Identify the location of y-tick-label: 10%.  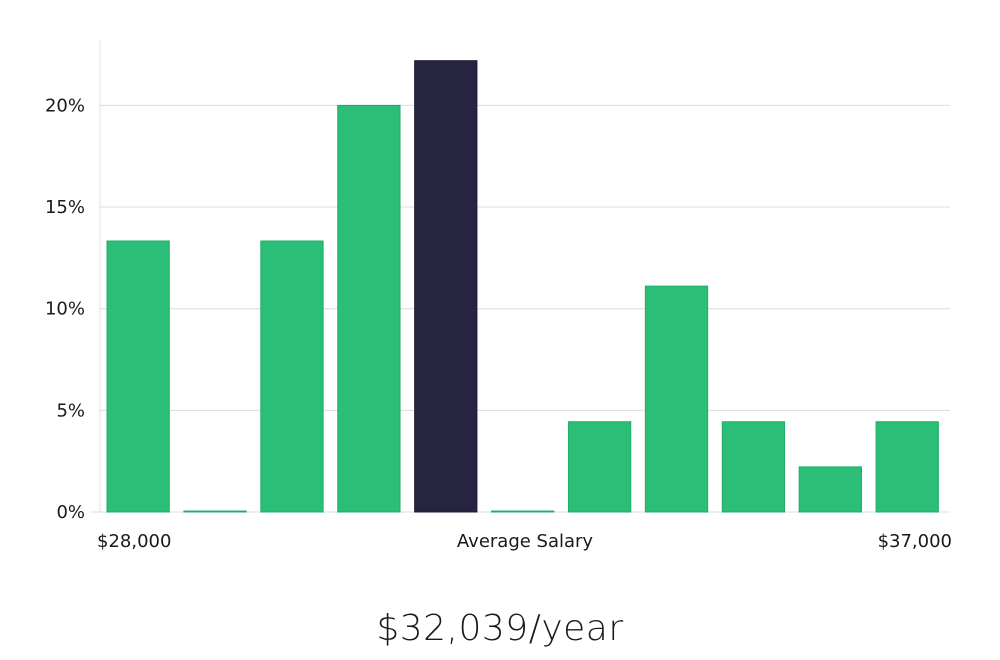
(65, 309).